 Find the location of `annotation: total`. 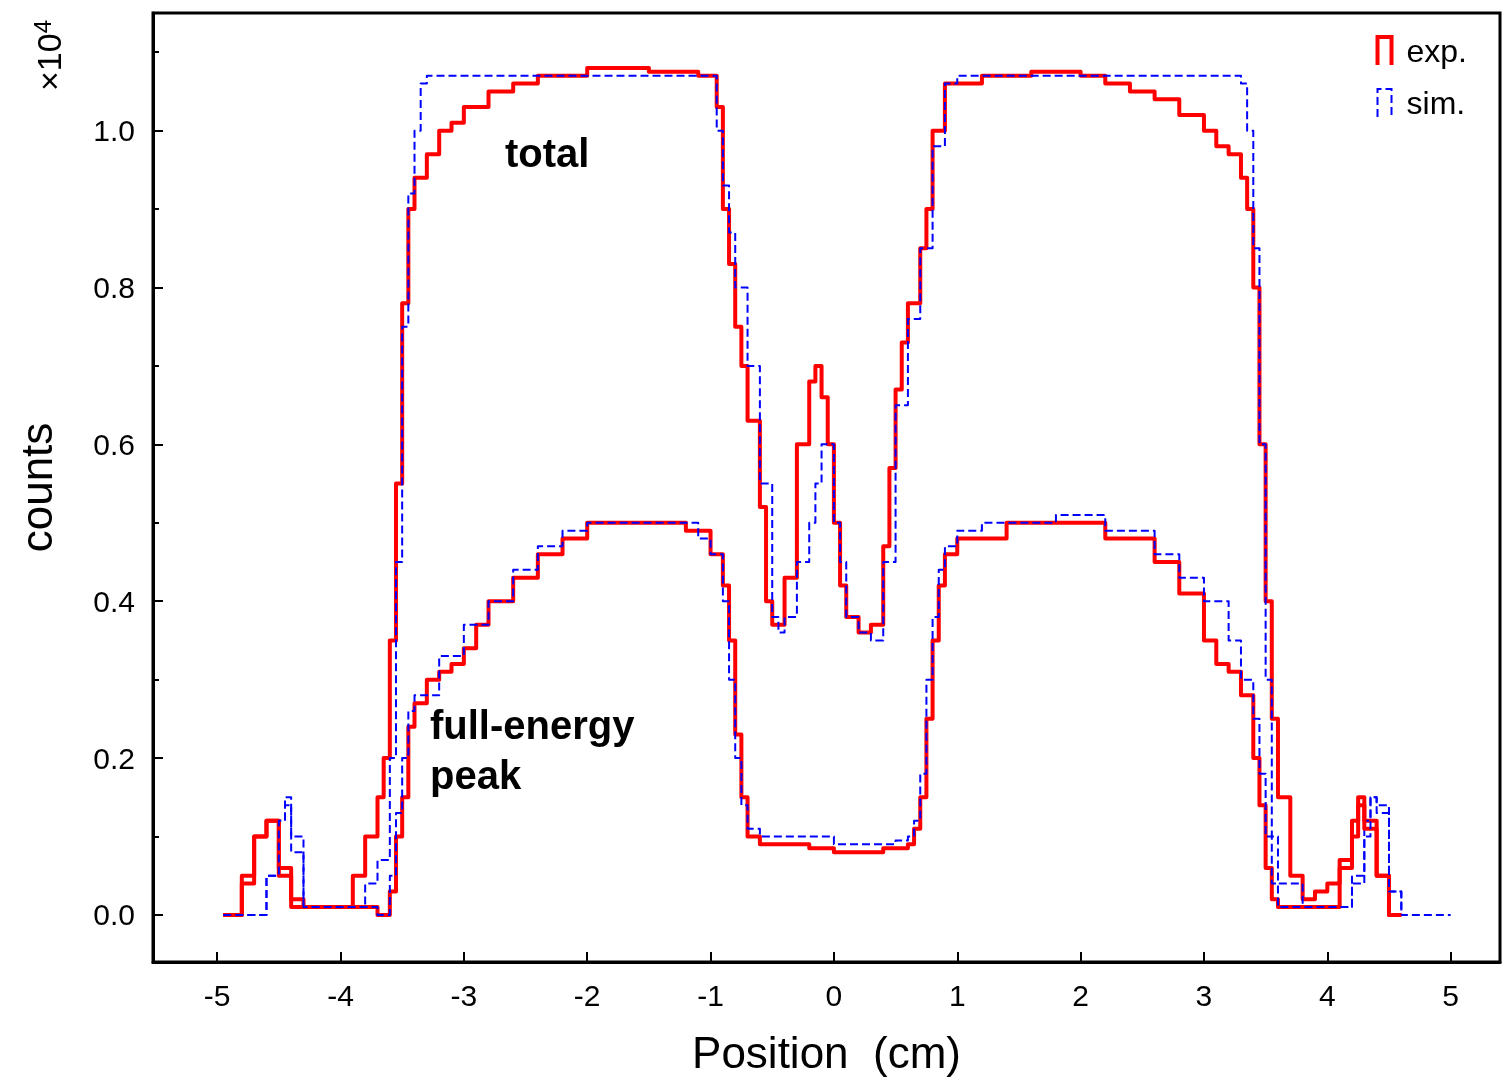

annotation: total is located at coordinates (547, 153).